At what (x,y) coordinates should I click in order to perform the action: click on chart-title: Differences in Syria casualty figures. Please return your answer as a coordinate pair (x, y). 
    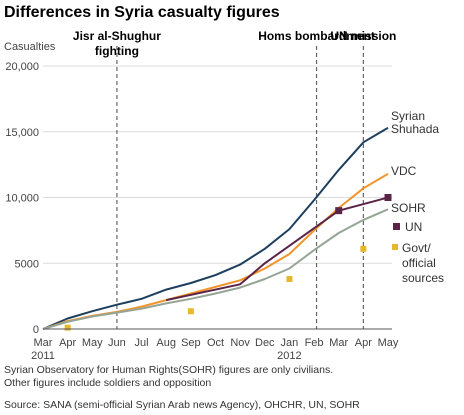
    Looking at the image, I should click on (142, 12).